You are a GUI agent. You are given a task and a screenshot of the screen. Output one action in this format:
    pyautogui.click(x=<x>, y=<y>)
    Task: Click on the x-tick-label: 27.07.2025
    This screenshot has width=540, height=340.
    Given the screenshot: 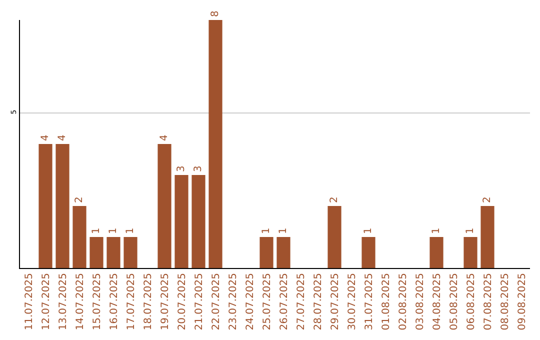 What is the action you would take?
    pyautogui.click(x=301, y=301)
    